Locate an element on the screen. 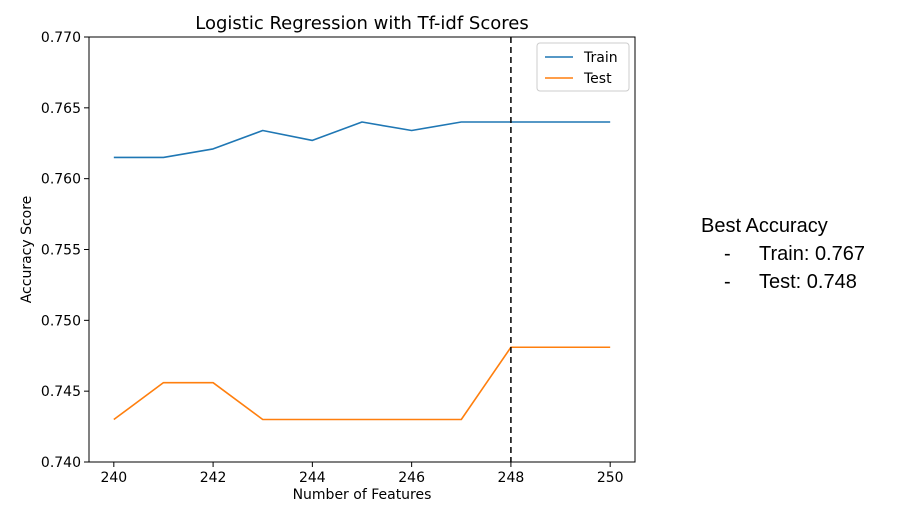 The height and width of the screenshot is (509, 902). y-tick-label: 0.740 is located at coordinates (61, 463).